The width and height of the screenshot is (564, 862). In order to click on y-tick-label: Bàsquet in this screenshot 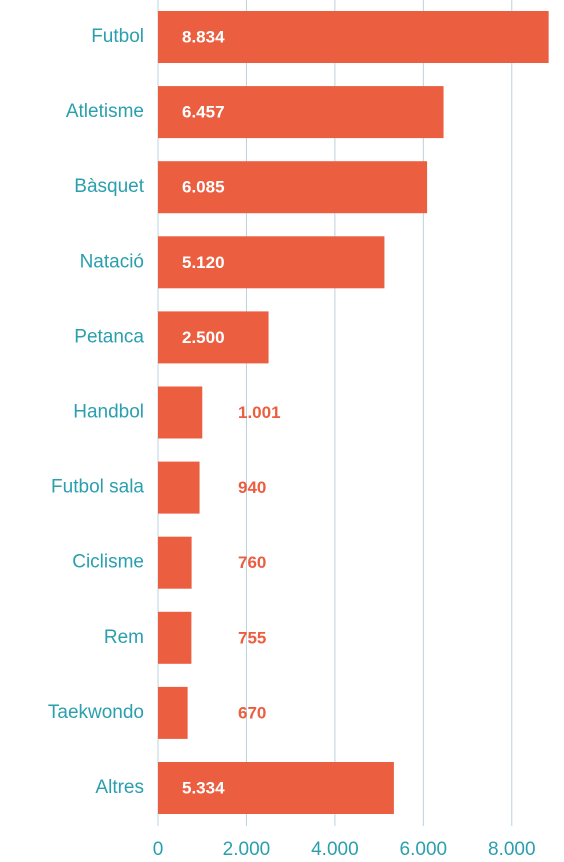, I will do `click(109, 186)`.